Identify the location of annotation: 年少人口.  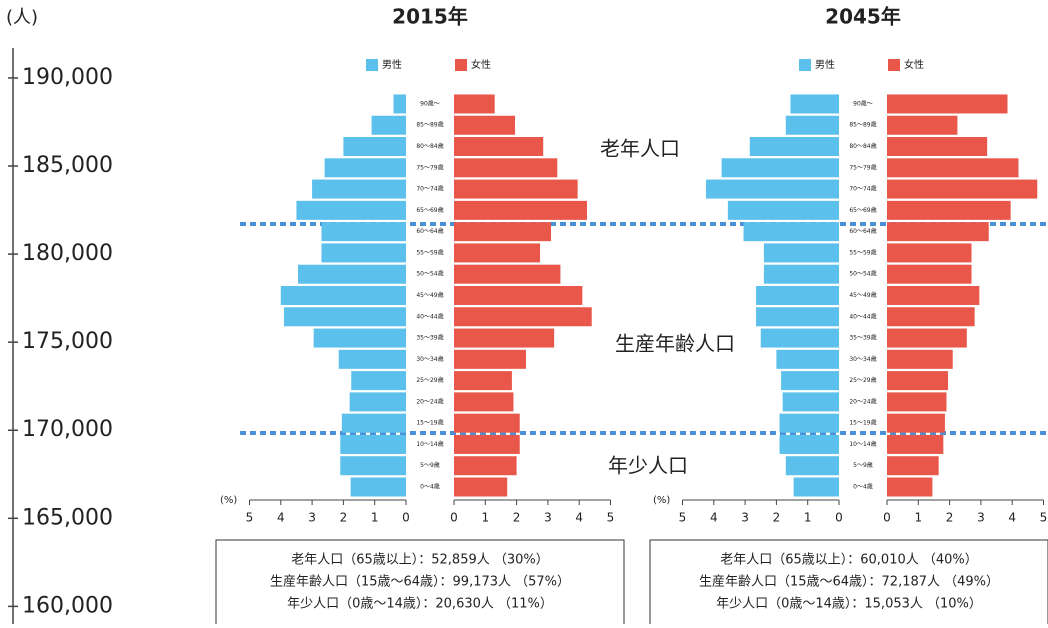
(648, 466).